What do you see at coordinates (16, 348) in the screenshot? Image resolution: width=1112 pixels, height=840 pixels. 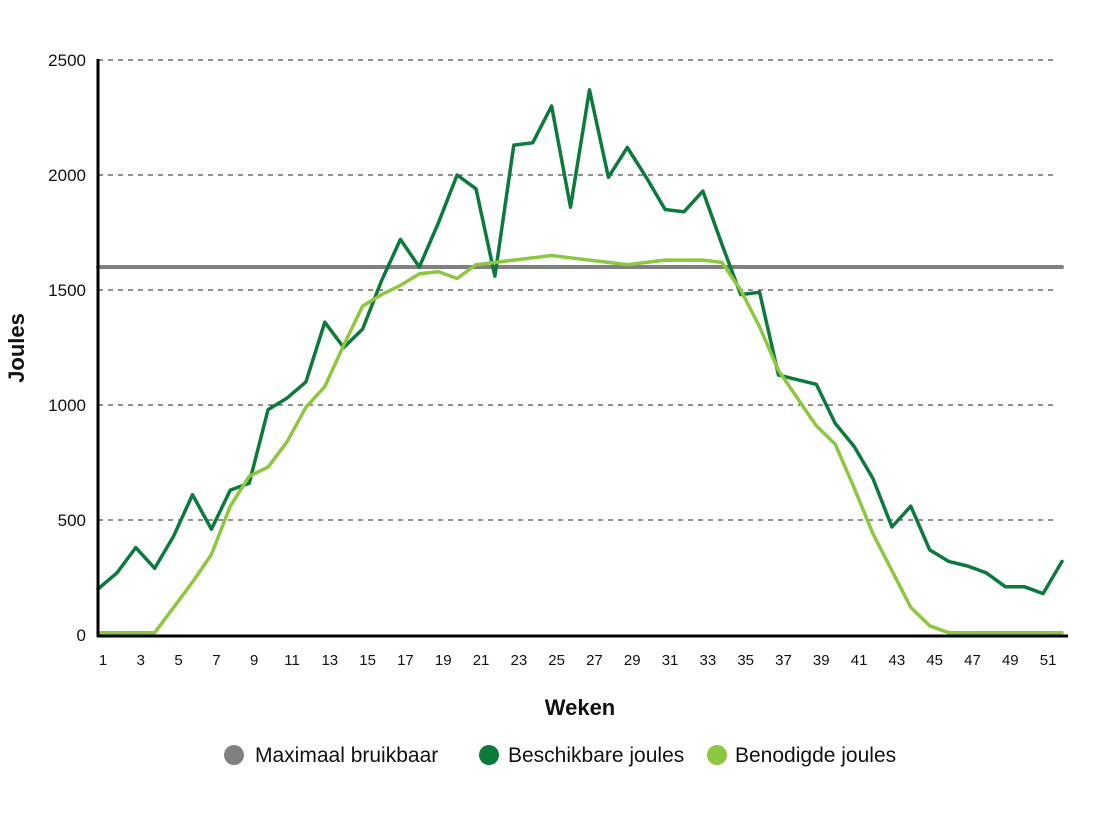 I see `y-axis-title: Joules` at bounding box center [16, 348].